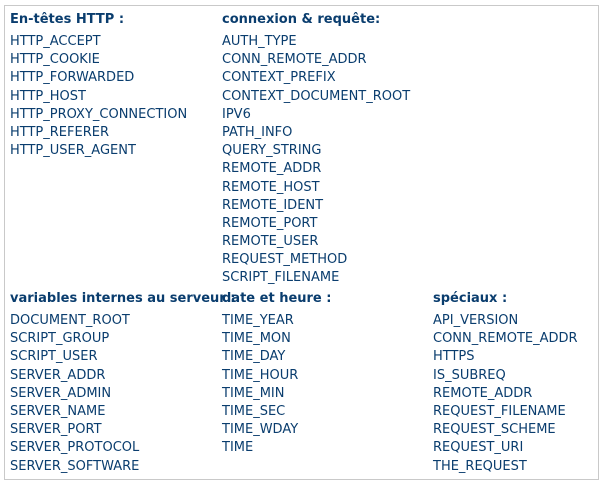 The image size is (607, 485). Describe the element at coordinates (48, 96) in the screenshot. I see `http-header-item: HTTP_HOST` at that location.